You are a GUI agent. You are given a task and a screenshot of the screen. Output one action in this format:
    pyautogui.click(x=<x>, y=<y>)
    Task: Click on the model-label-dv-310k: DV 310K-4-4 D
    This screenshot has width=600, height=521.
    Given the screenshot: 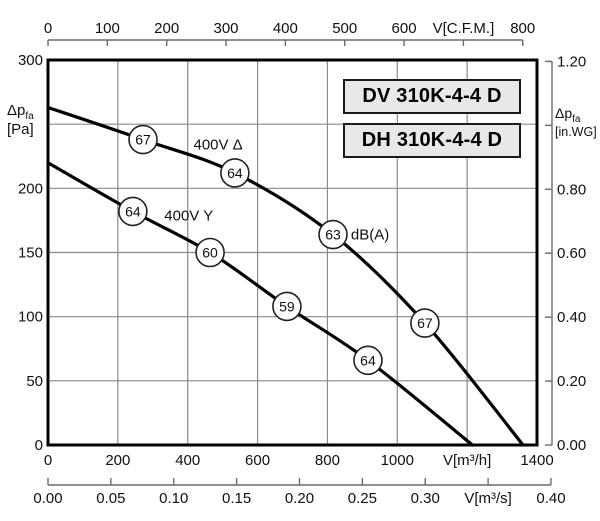 What is the action you would take?
    pyautogui.click(x=432, y=96)
    